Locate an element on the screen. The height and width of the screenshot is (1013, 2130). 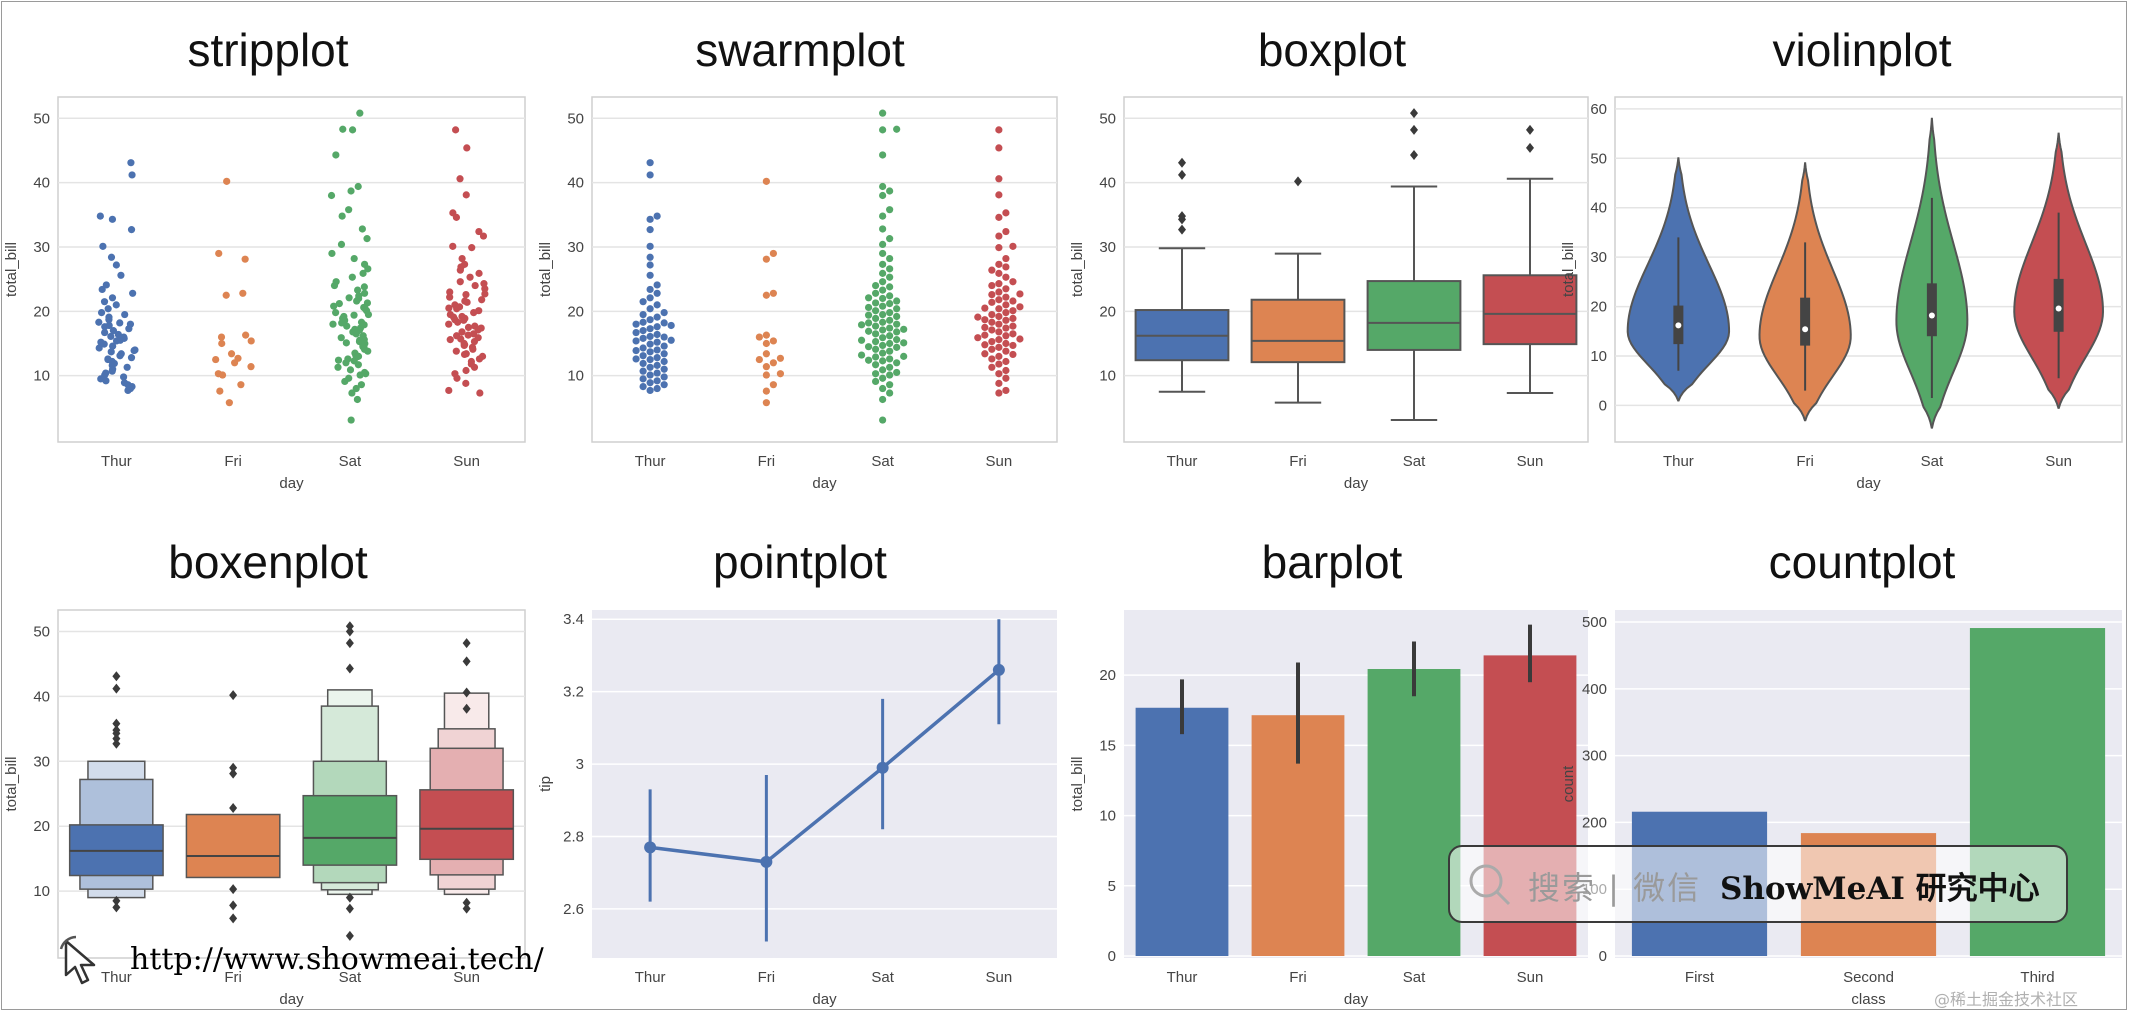
x-tick-label: Thur is located at coordinates (650, 461).